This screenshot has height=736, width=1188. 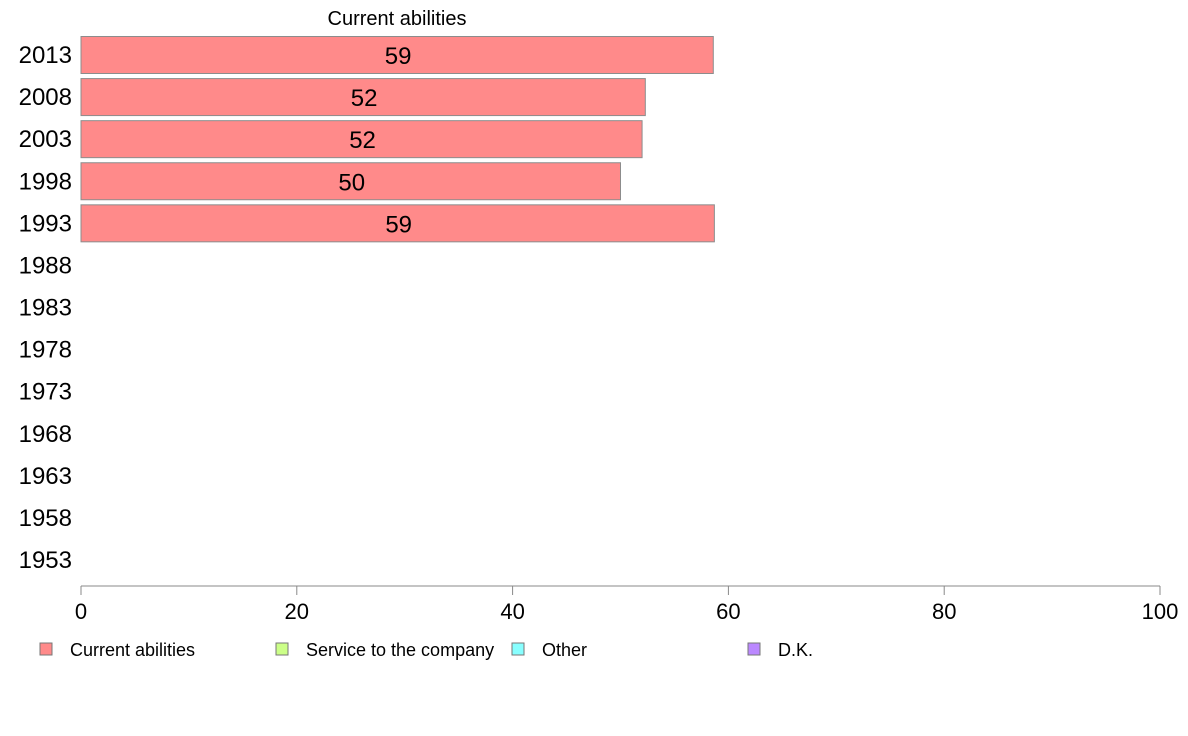 What do you see at coordinates (297, 611) in the screenshot?
I see `x-tick-label: 20` at bounding box center [297, 611].